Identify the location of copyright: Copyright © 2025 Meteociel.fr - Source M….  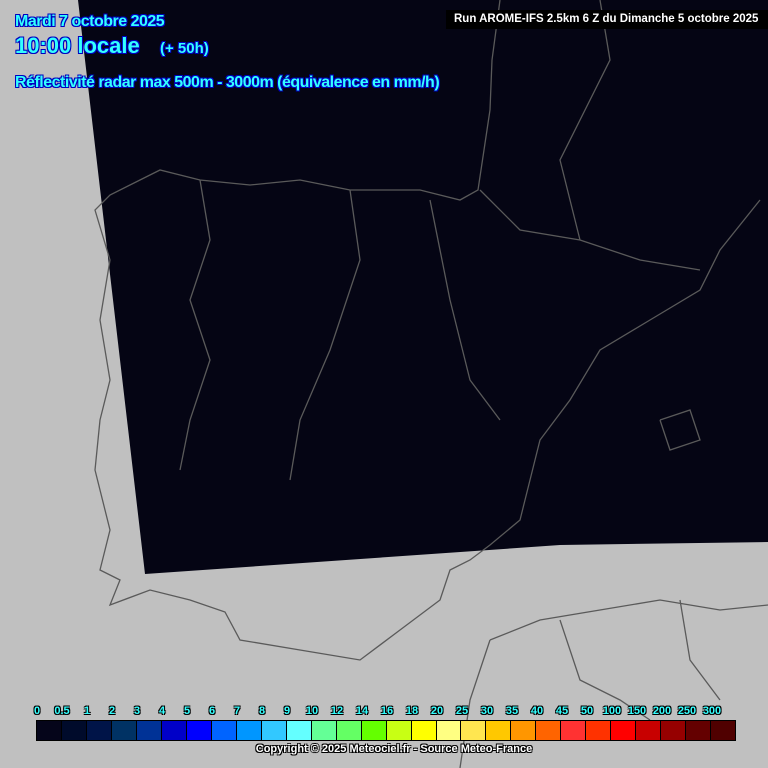
(394, 749).